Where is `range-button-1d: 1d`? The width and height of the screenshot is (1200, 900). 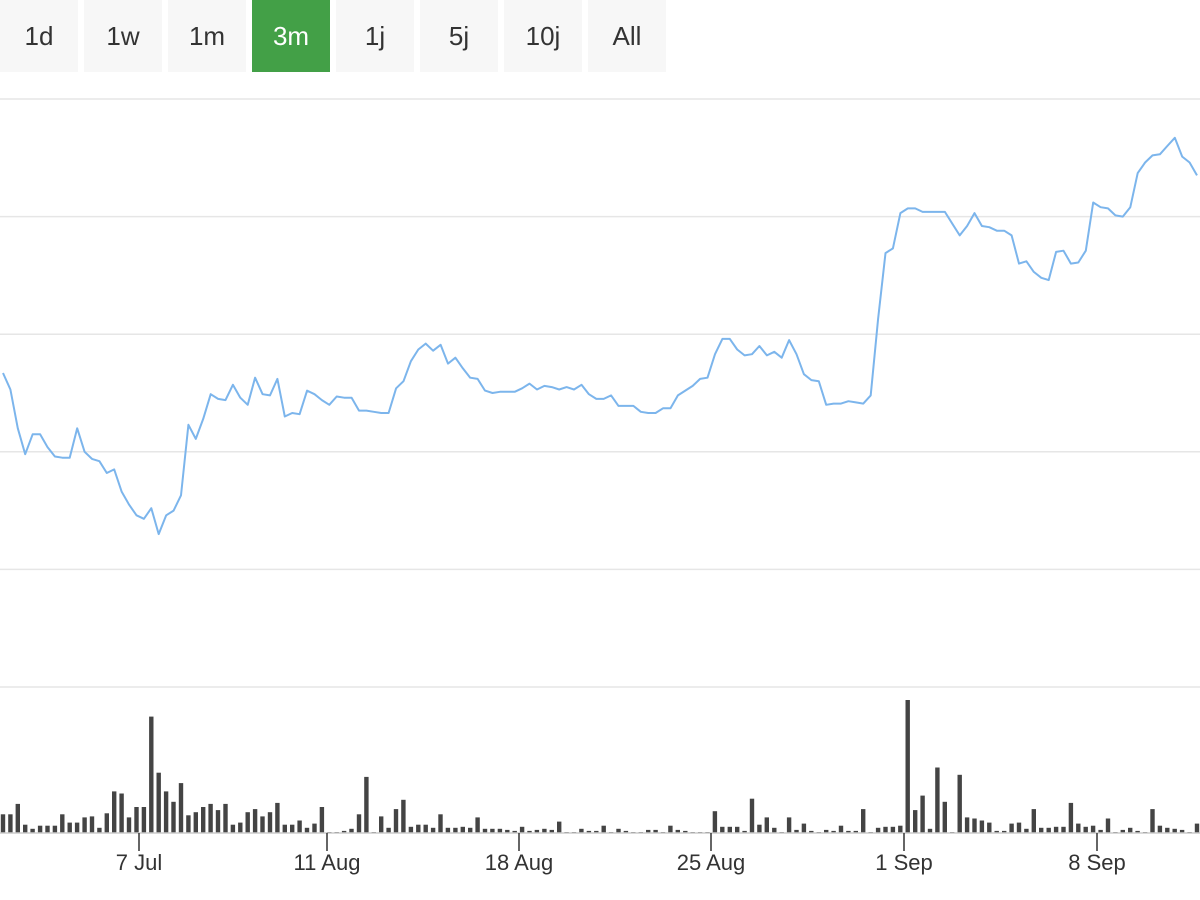
range-button-1d: 1d is located at coordinates (39, 36).